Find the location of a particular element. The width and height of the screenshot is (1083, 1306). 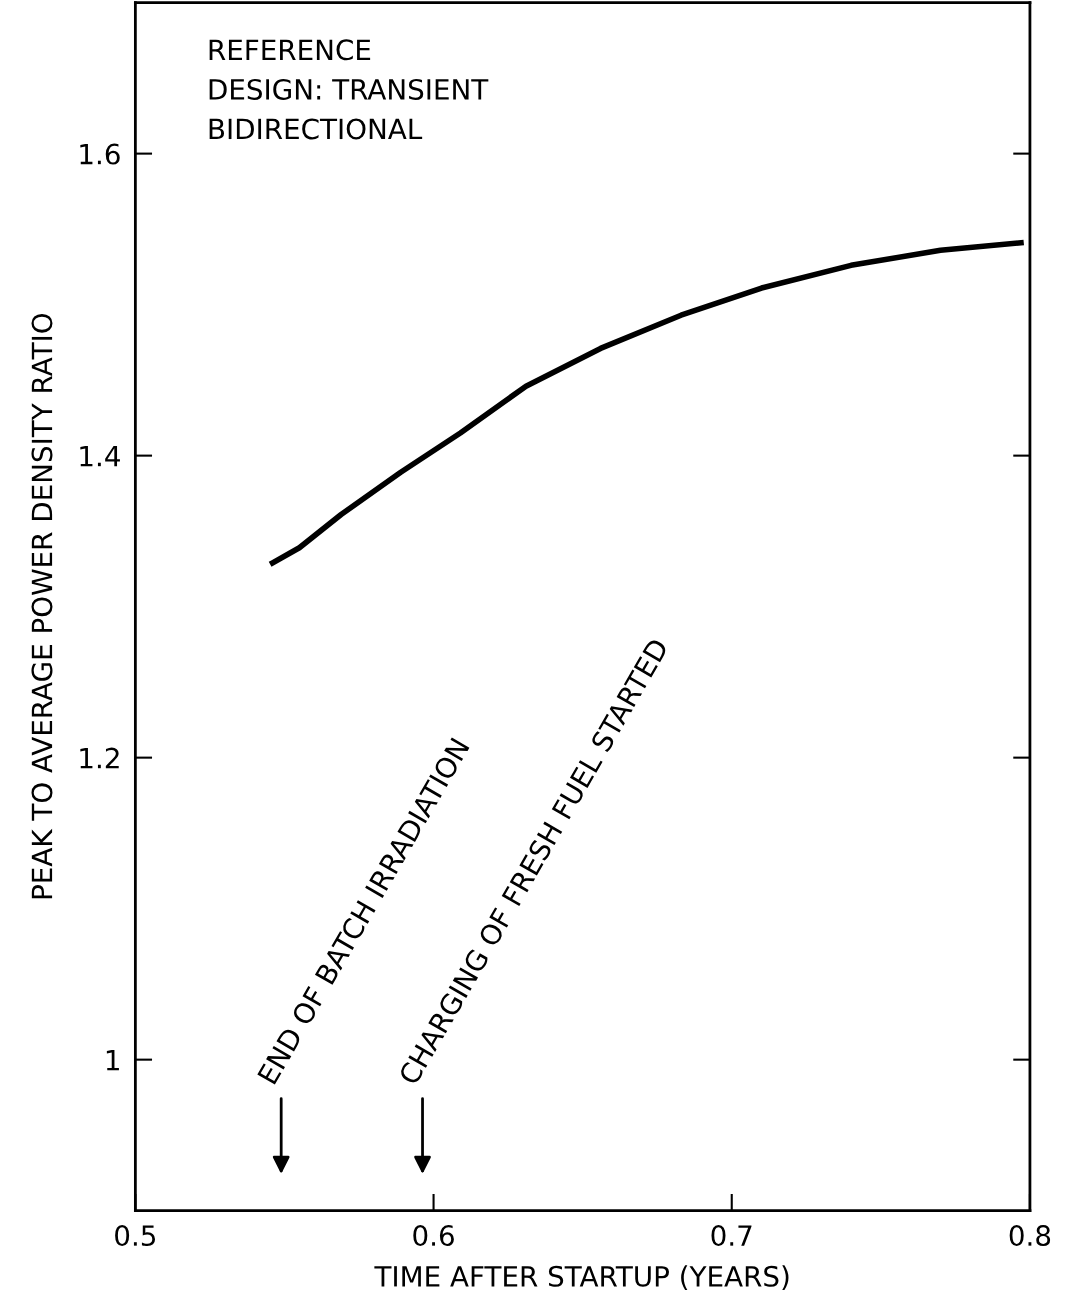

y-axis-title: PEAK TO AVERAGE POWER DENSITY RATIO is located at coordinates (42, 606).